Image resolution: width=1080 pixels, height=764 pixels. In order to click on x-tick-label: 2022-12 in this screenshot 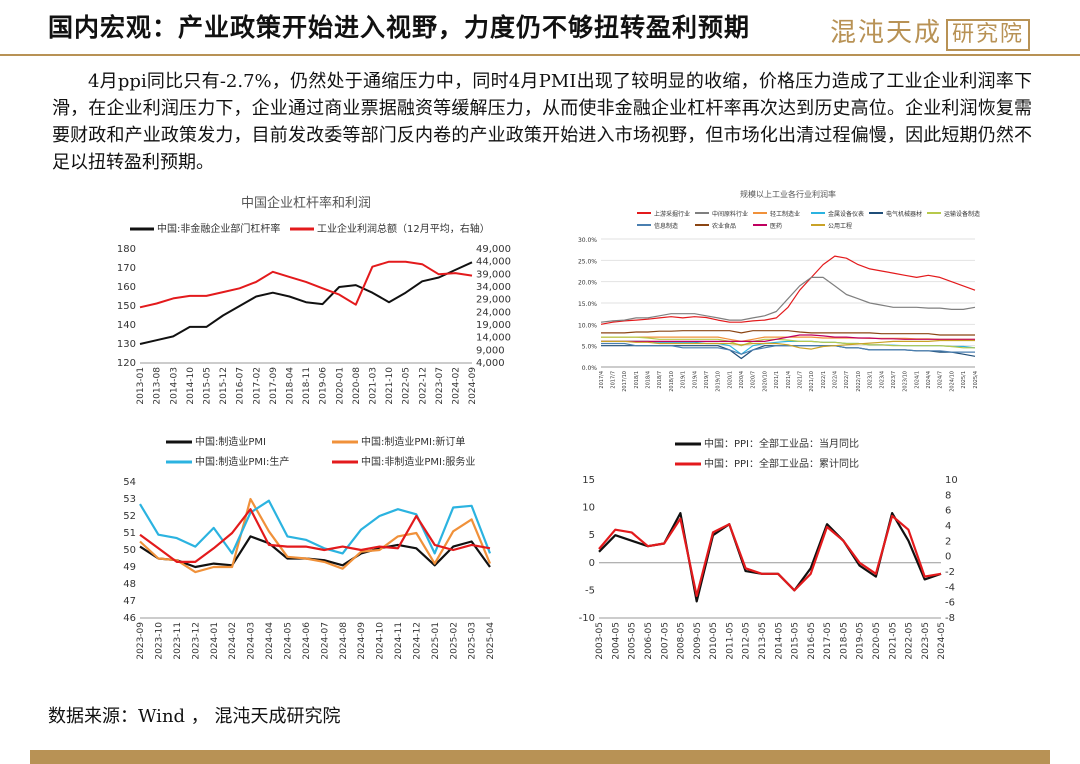, I will do `click(423, 386)`.